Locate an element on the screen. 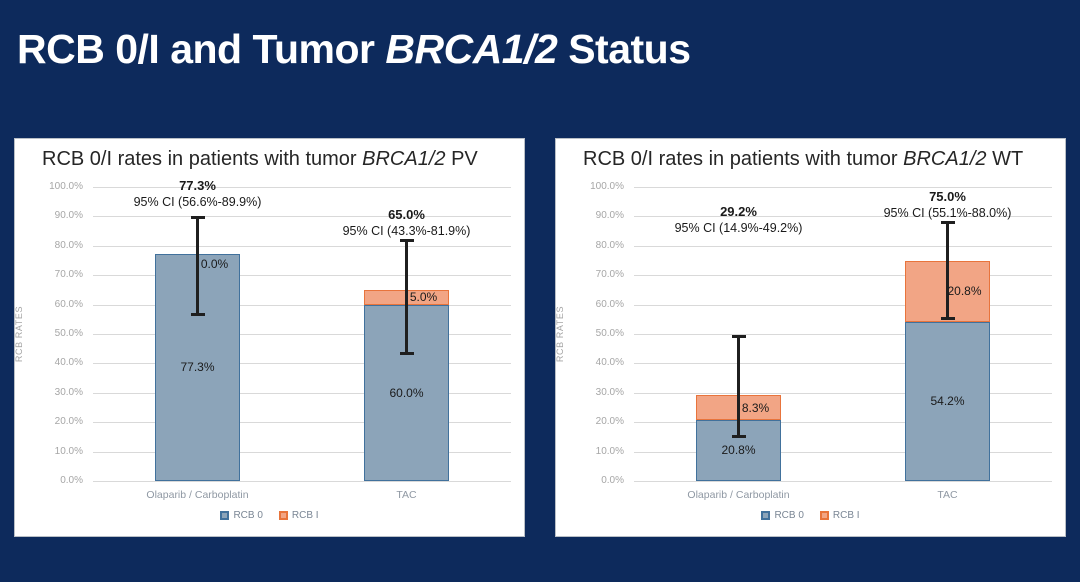  data-label-rcb1: 0.0% is located at coordinates (214, 263).